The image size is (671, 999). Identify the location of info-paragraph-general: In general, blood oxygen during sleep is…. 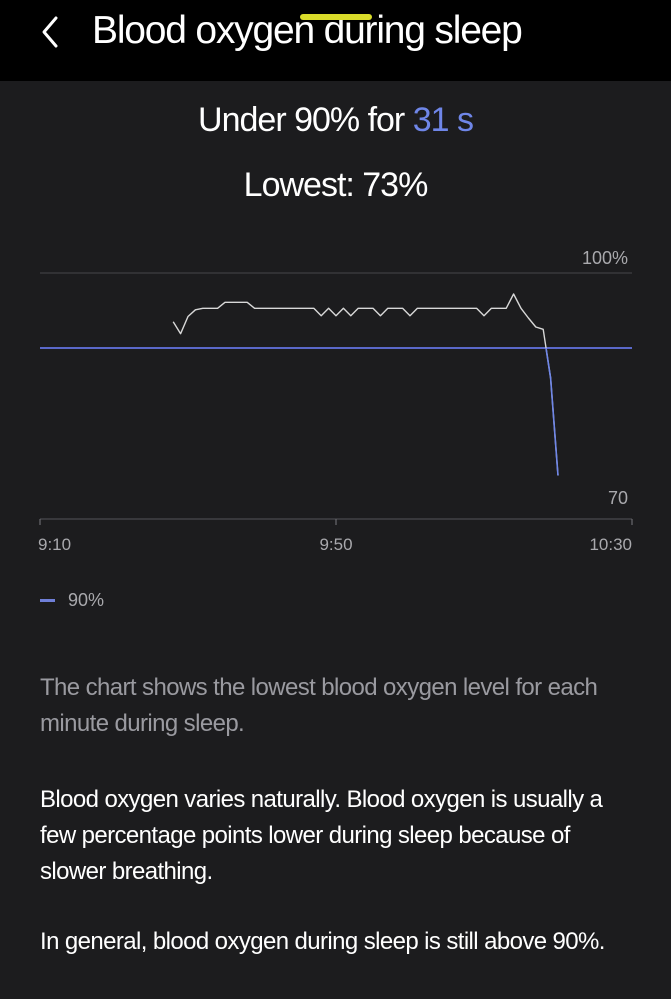
(322, 941).